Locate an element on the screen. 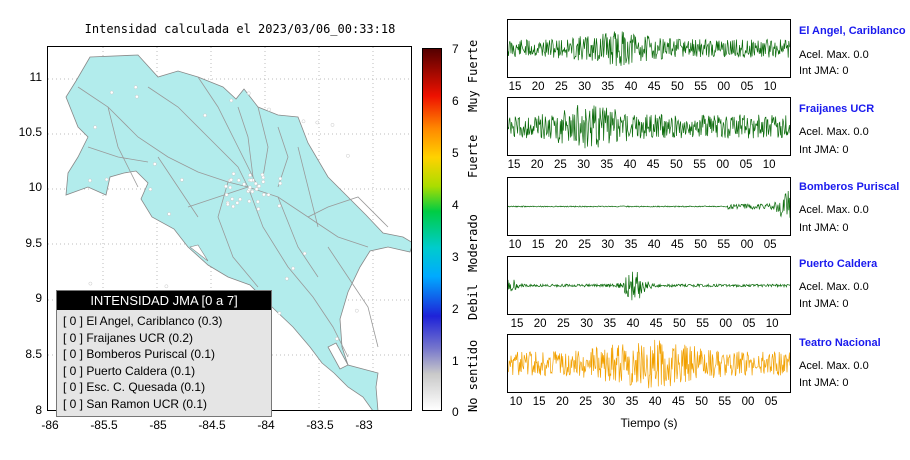  lat-label: 11 is located at coordinates (35, 77).